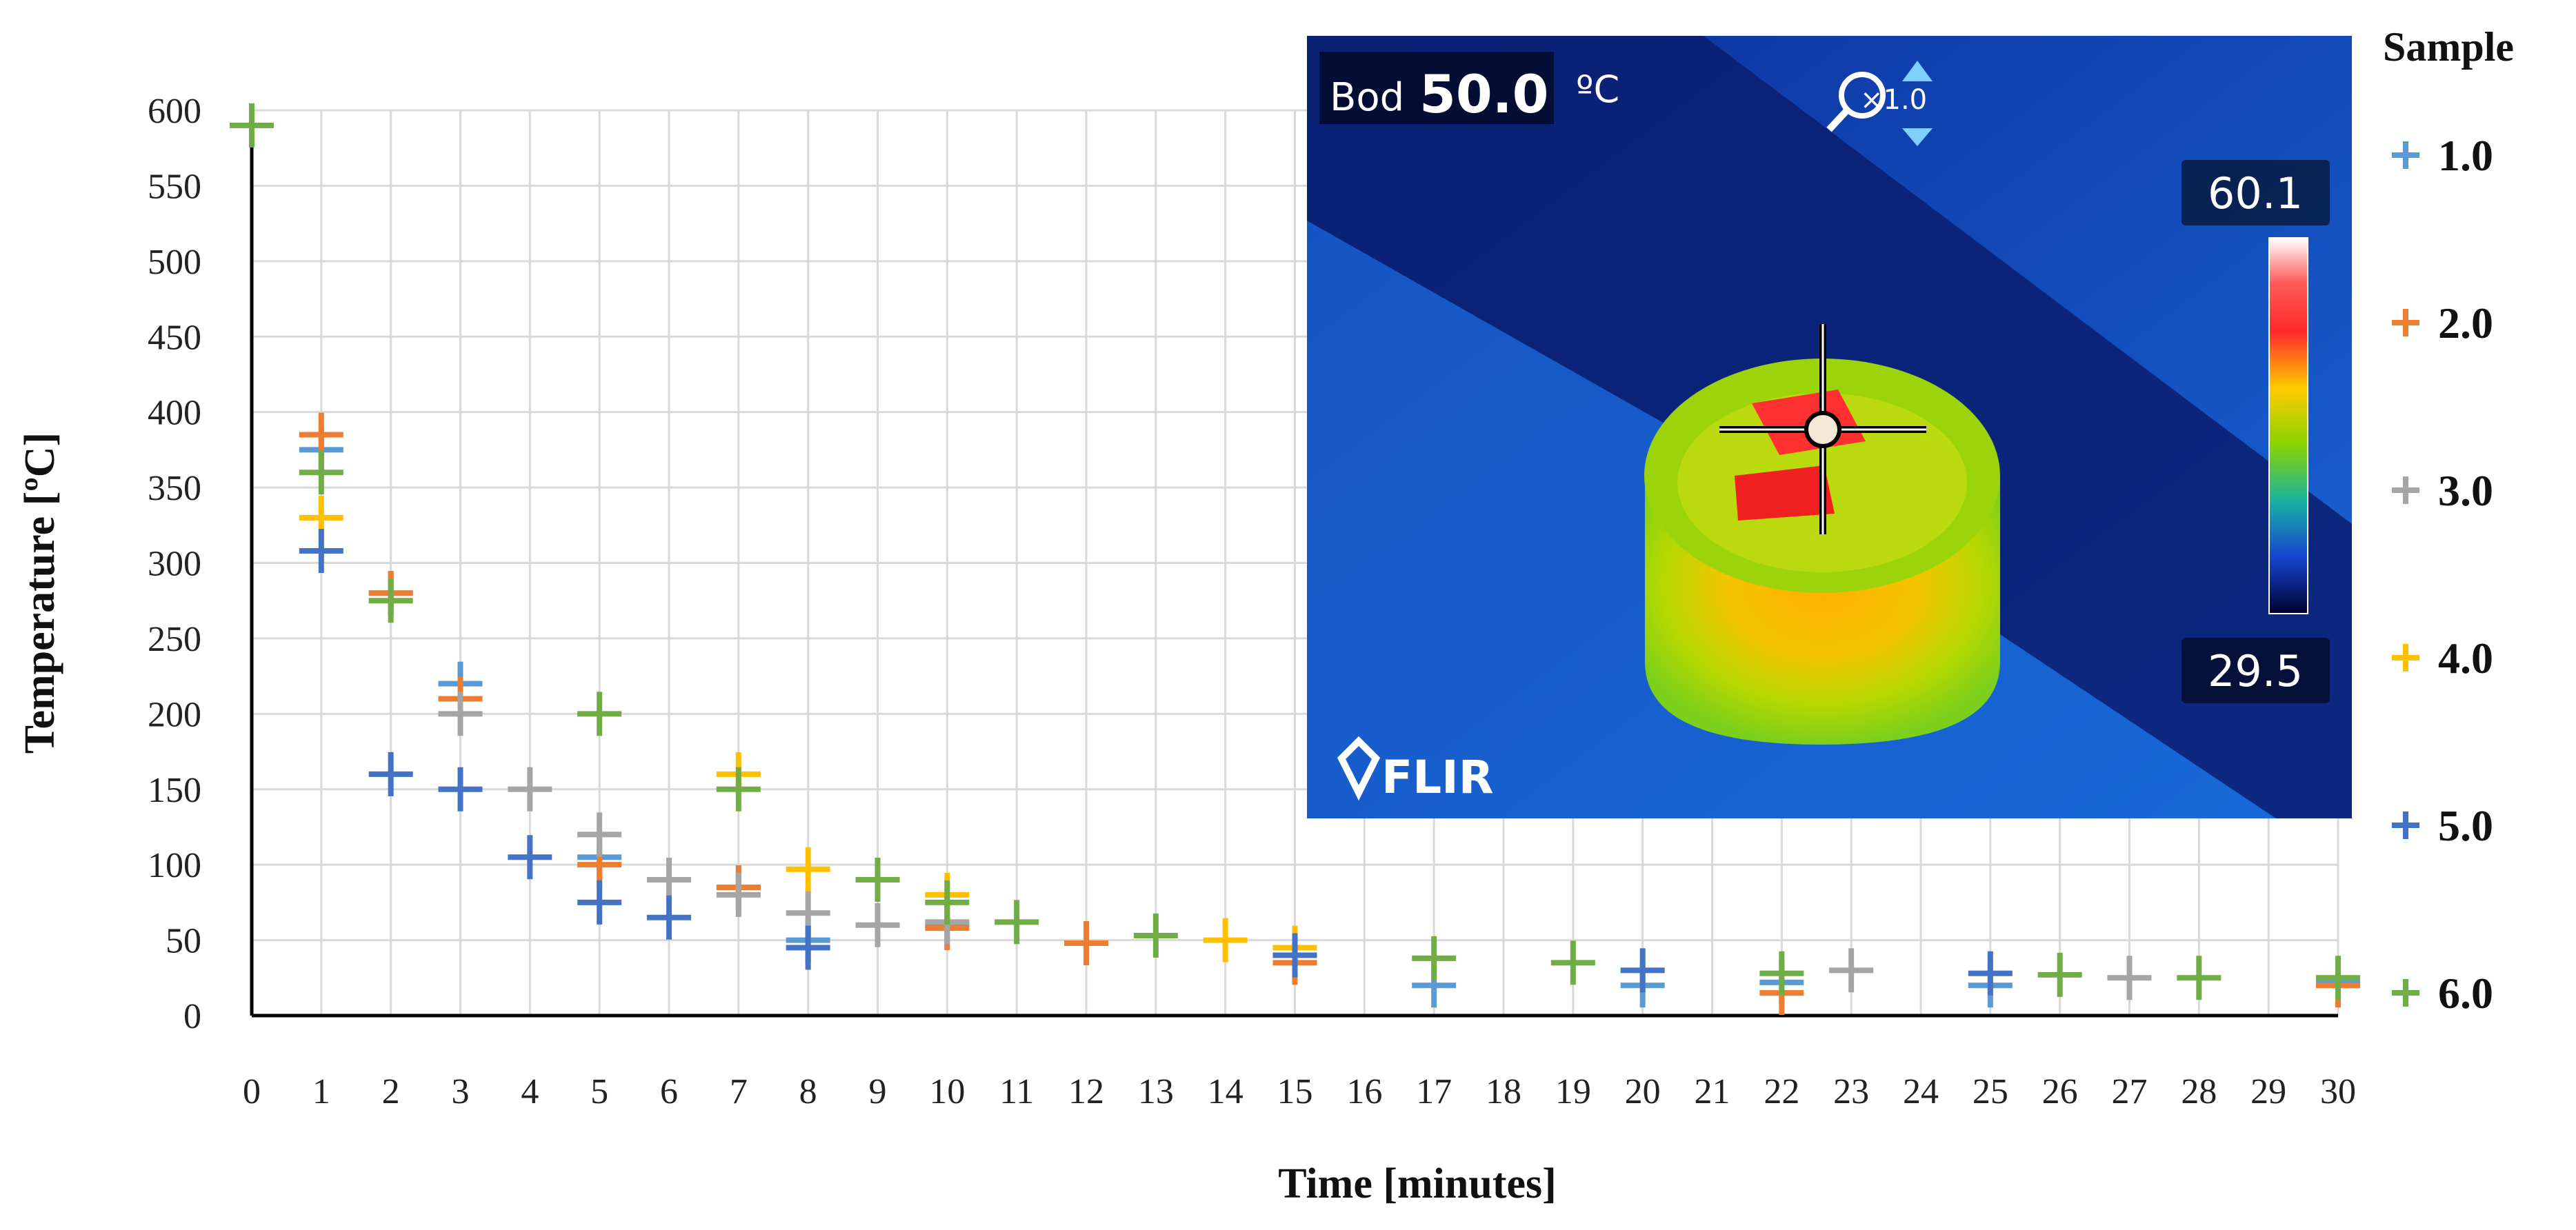 The image size is (2576, 1230). I want to click on flir-logo: FLIR, so click(1416, 770).